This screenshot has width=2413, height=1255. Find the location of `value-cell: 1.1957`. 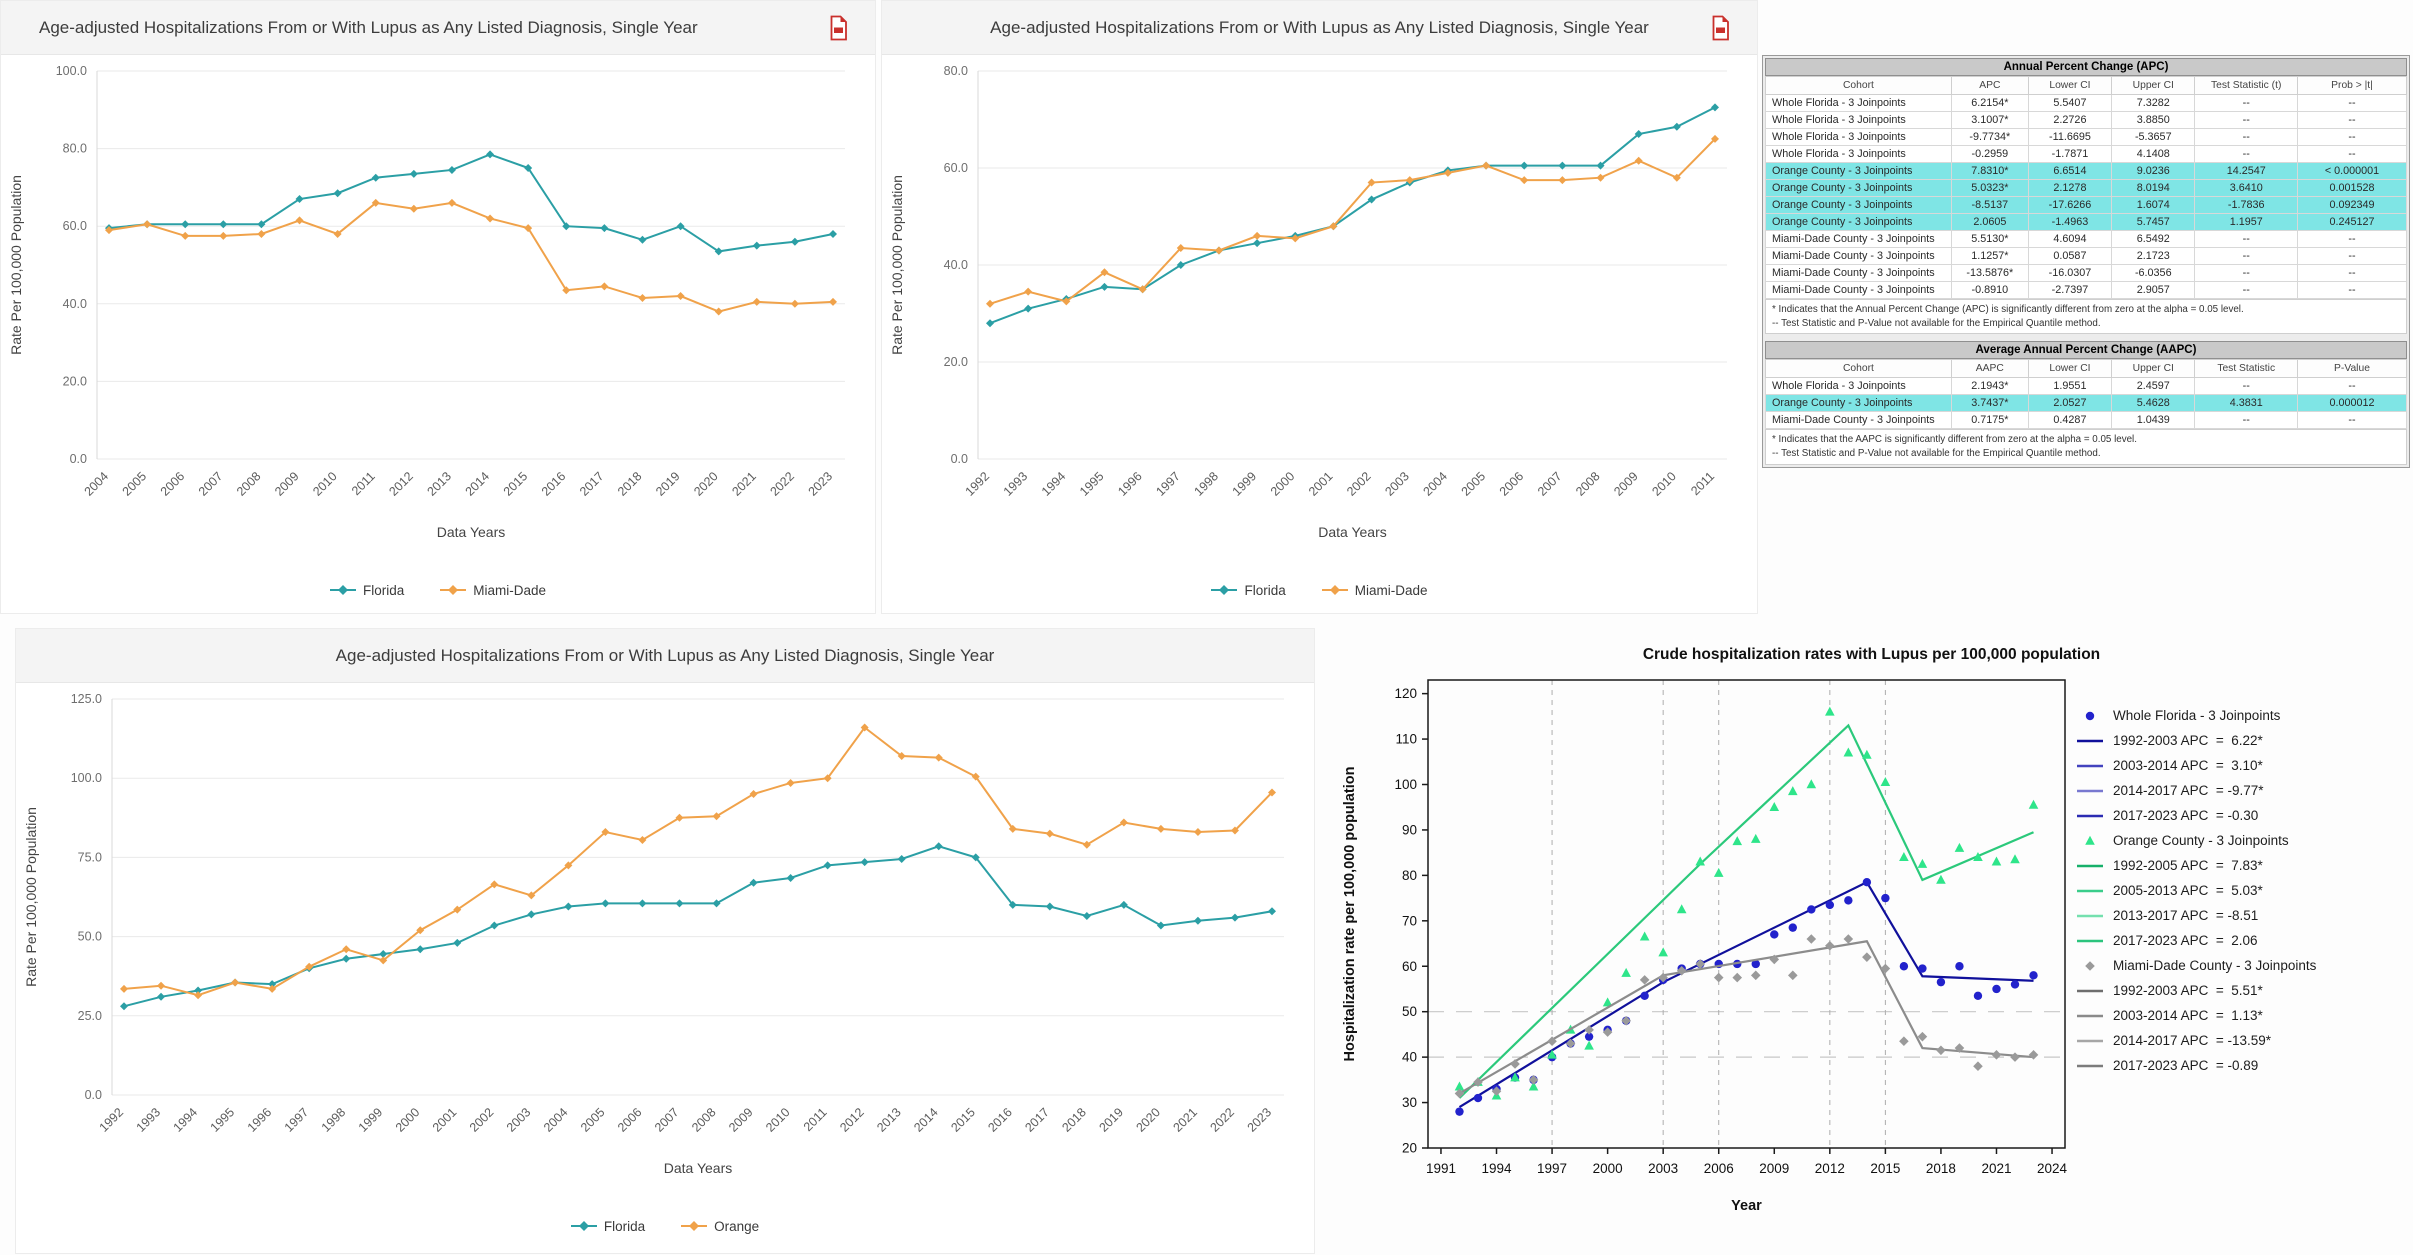

value-cell: 1.1957 is located at coordinates (2246, 222).